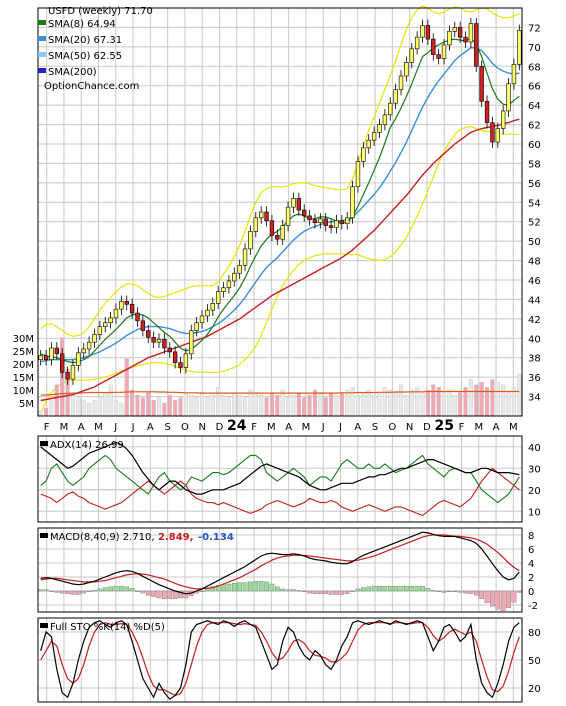 The height and width of the screenshot is (706, 566). What do you see at coordinates (534, 469) in the screenshot?
I see `y-tick-label: 30` at bounding box center [534, 469].